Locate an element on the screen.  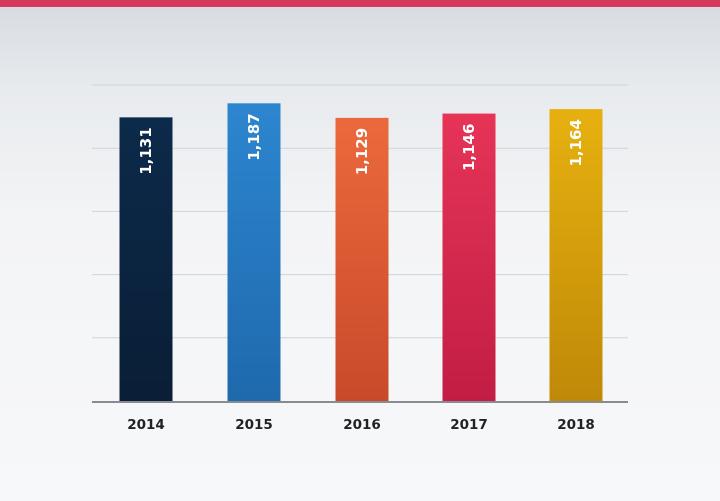
x-tick-label: 2017 is located at coordinates (469, 425).